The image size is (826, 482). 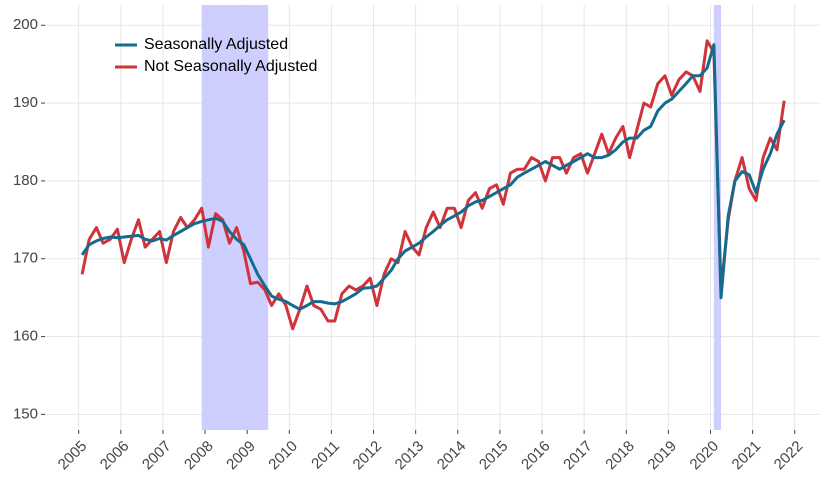 What do you see at coordinates (789, 456) in the screenshot?
I see `x-tick-label: 2022` at bounding box center [789, 456].